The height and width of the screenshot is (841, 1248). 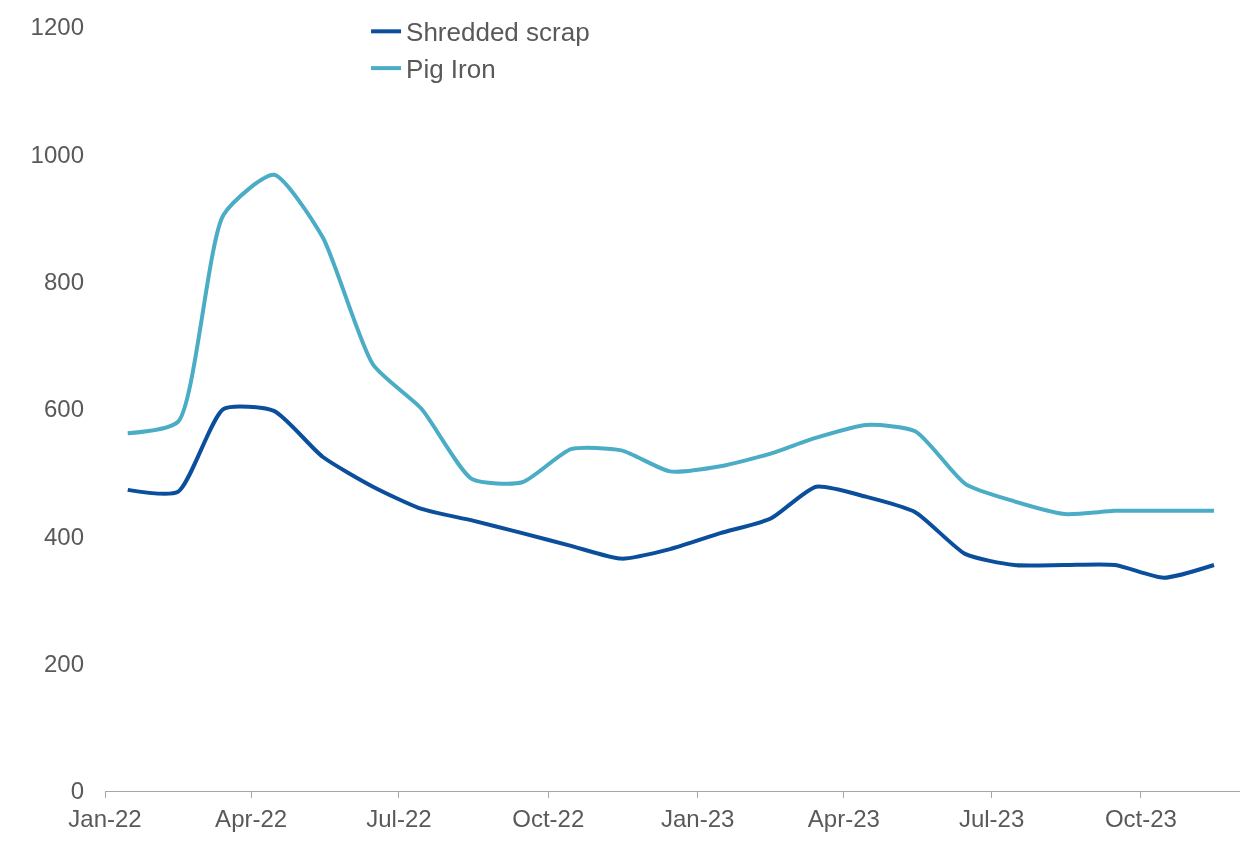 I want to click on y-tick-label: 400, so click(x=63, y=536).